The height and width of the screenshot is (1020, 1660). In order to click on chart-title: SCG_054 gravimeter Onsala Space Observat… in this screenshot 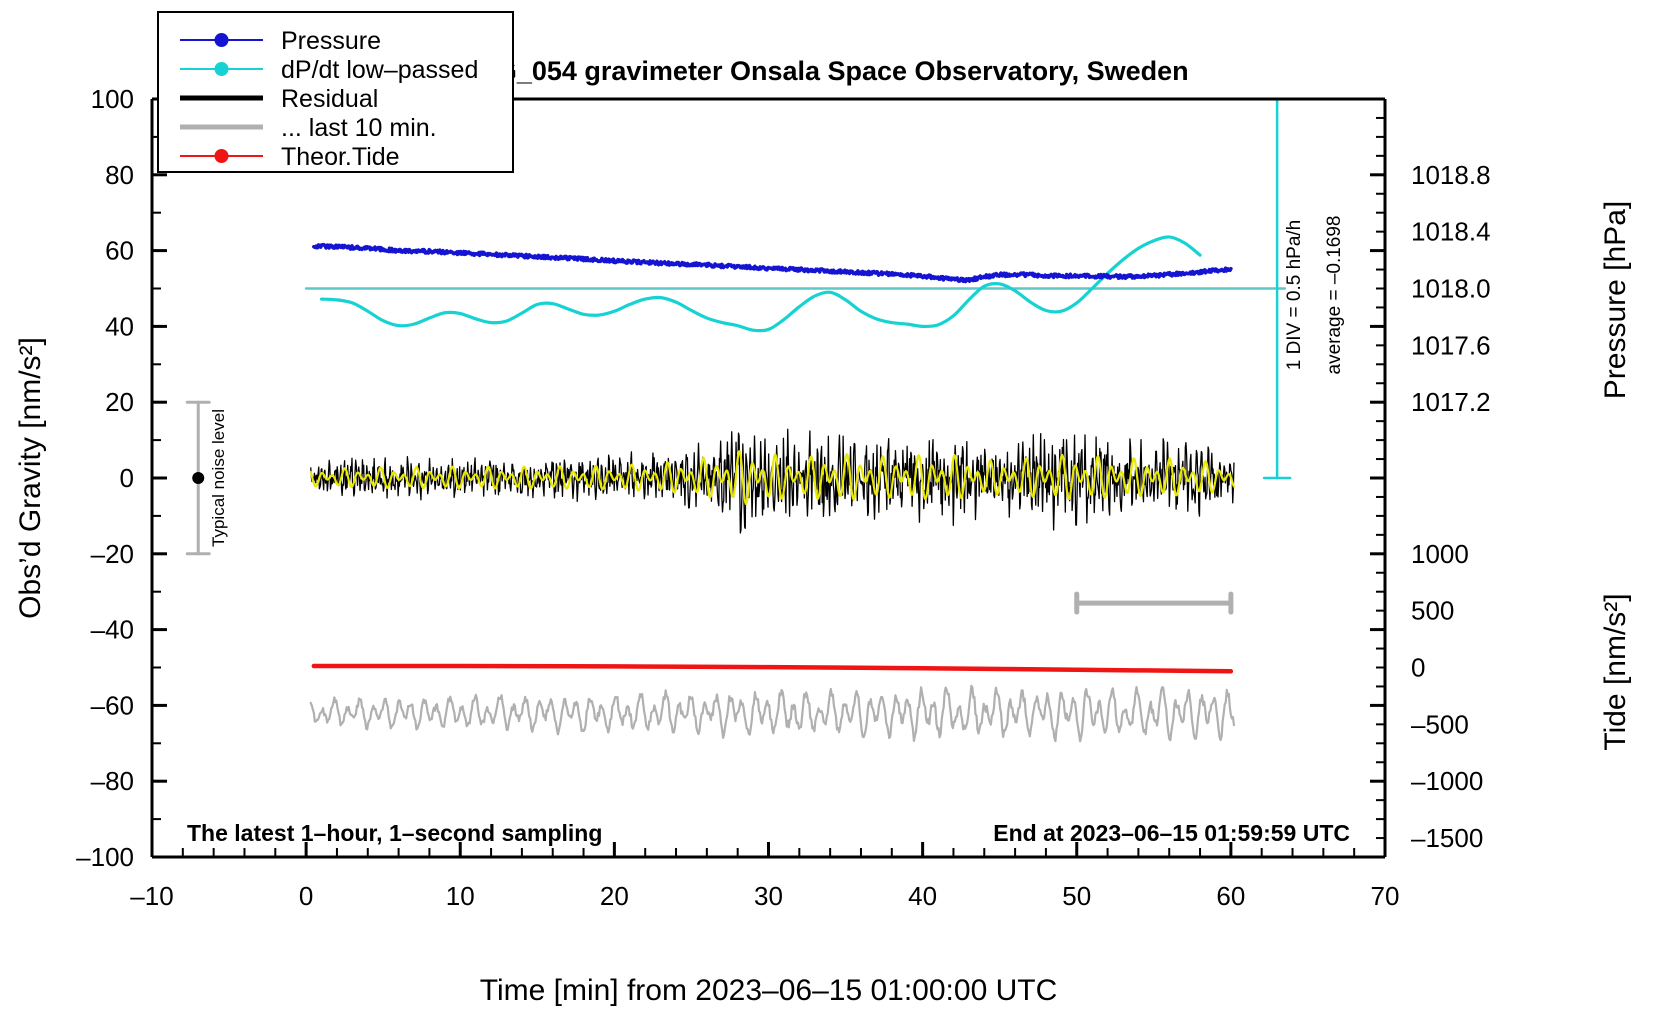, I will do `click(823, 71)`.